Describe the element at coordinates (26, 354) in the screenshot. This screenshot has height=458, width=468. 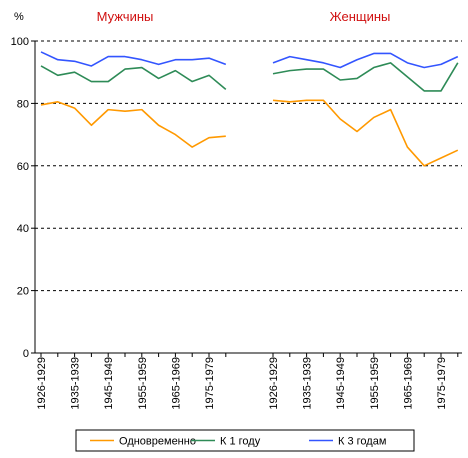
I see `y-tick-label: 0` at that location.